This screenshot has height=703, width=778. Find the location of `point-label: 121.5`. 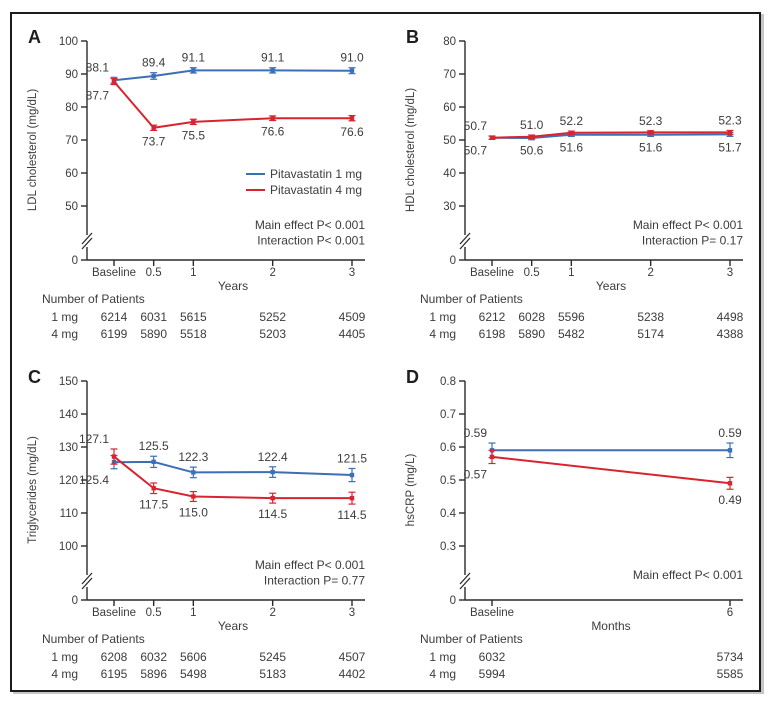

point-label: 121.5 is located at coordinates (352, 458).